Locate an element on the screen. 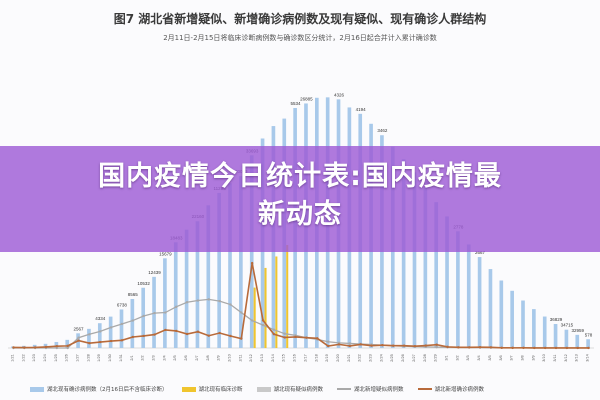  x-tick-label-26: 2/16 is located at coordinates (295, 357).